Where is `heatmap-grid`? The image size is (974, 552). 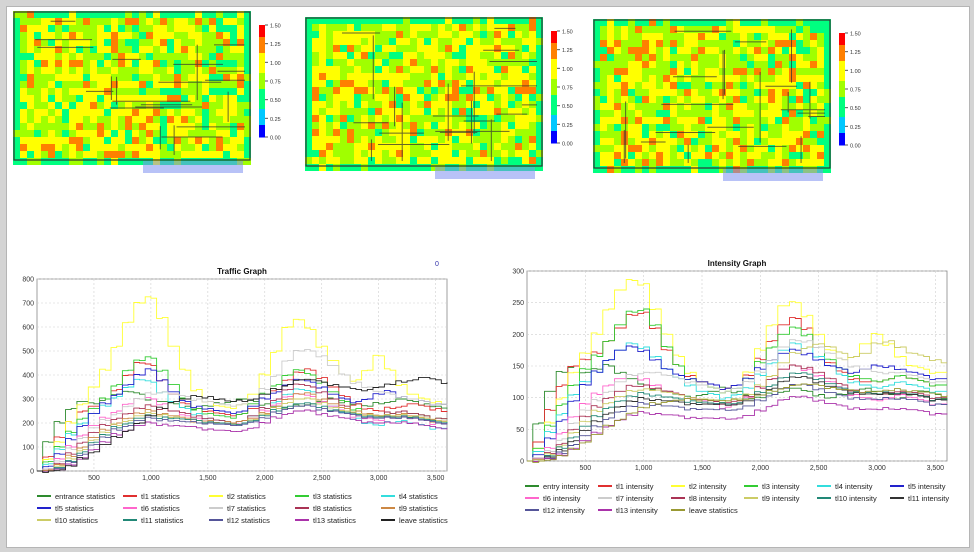 heatmap-grid is located at coordinates (424, 94).